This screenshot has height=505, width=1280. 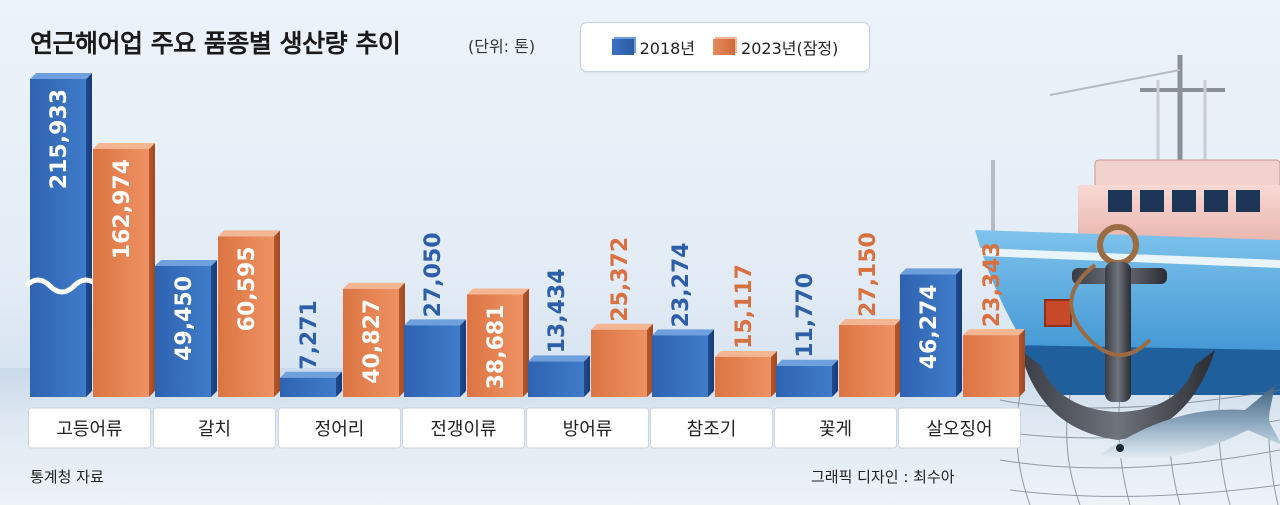 What do you see at coordinates (929, 326) in the screenshot?
I see `value-label: 46,274` at bounding box center [929, 326].